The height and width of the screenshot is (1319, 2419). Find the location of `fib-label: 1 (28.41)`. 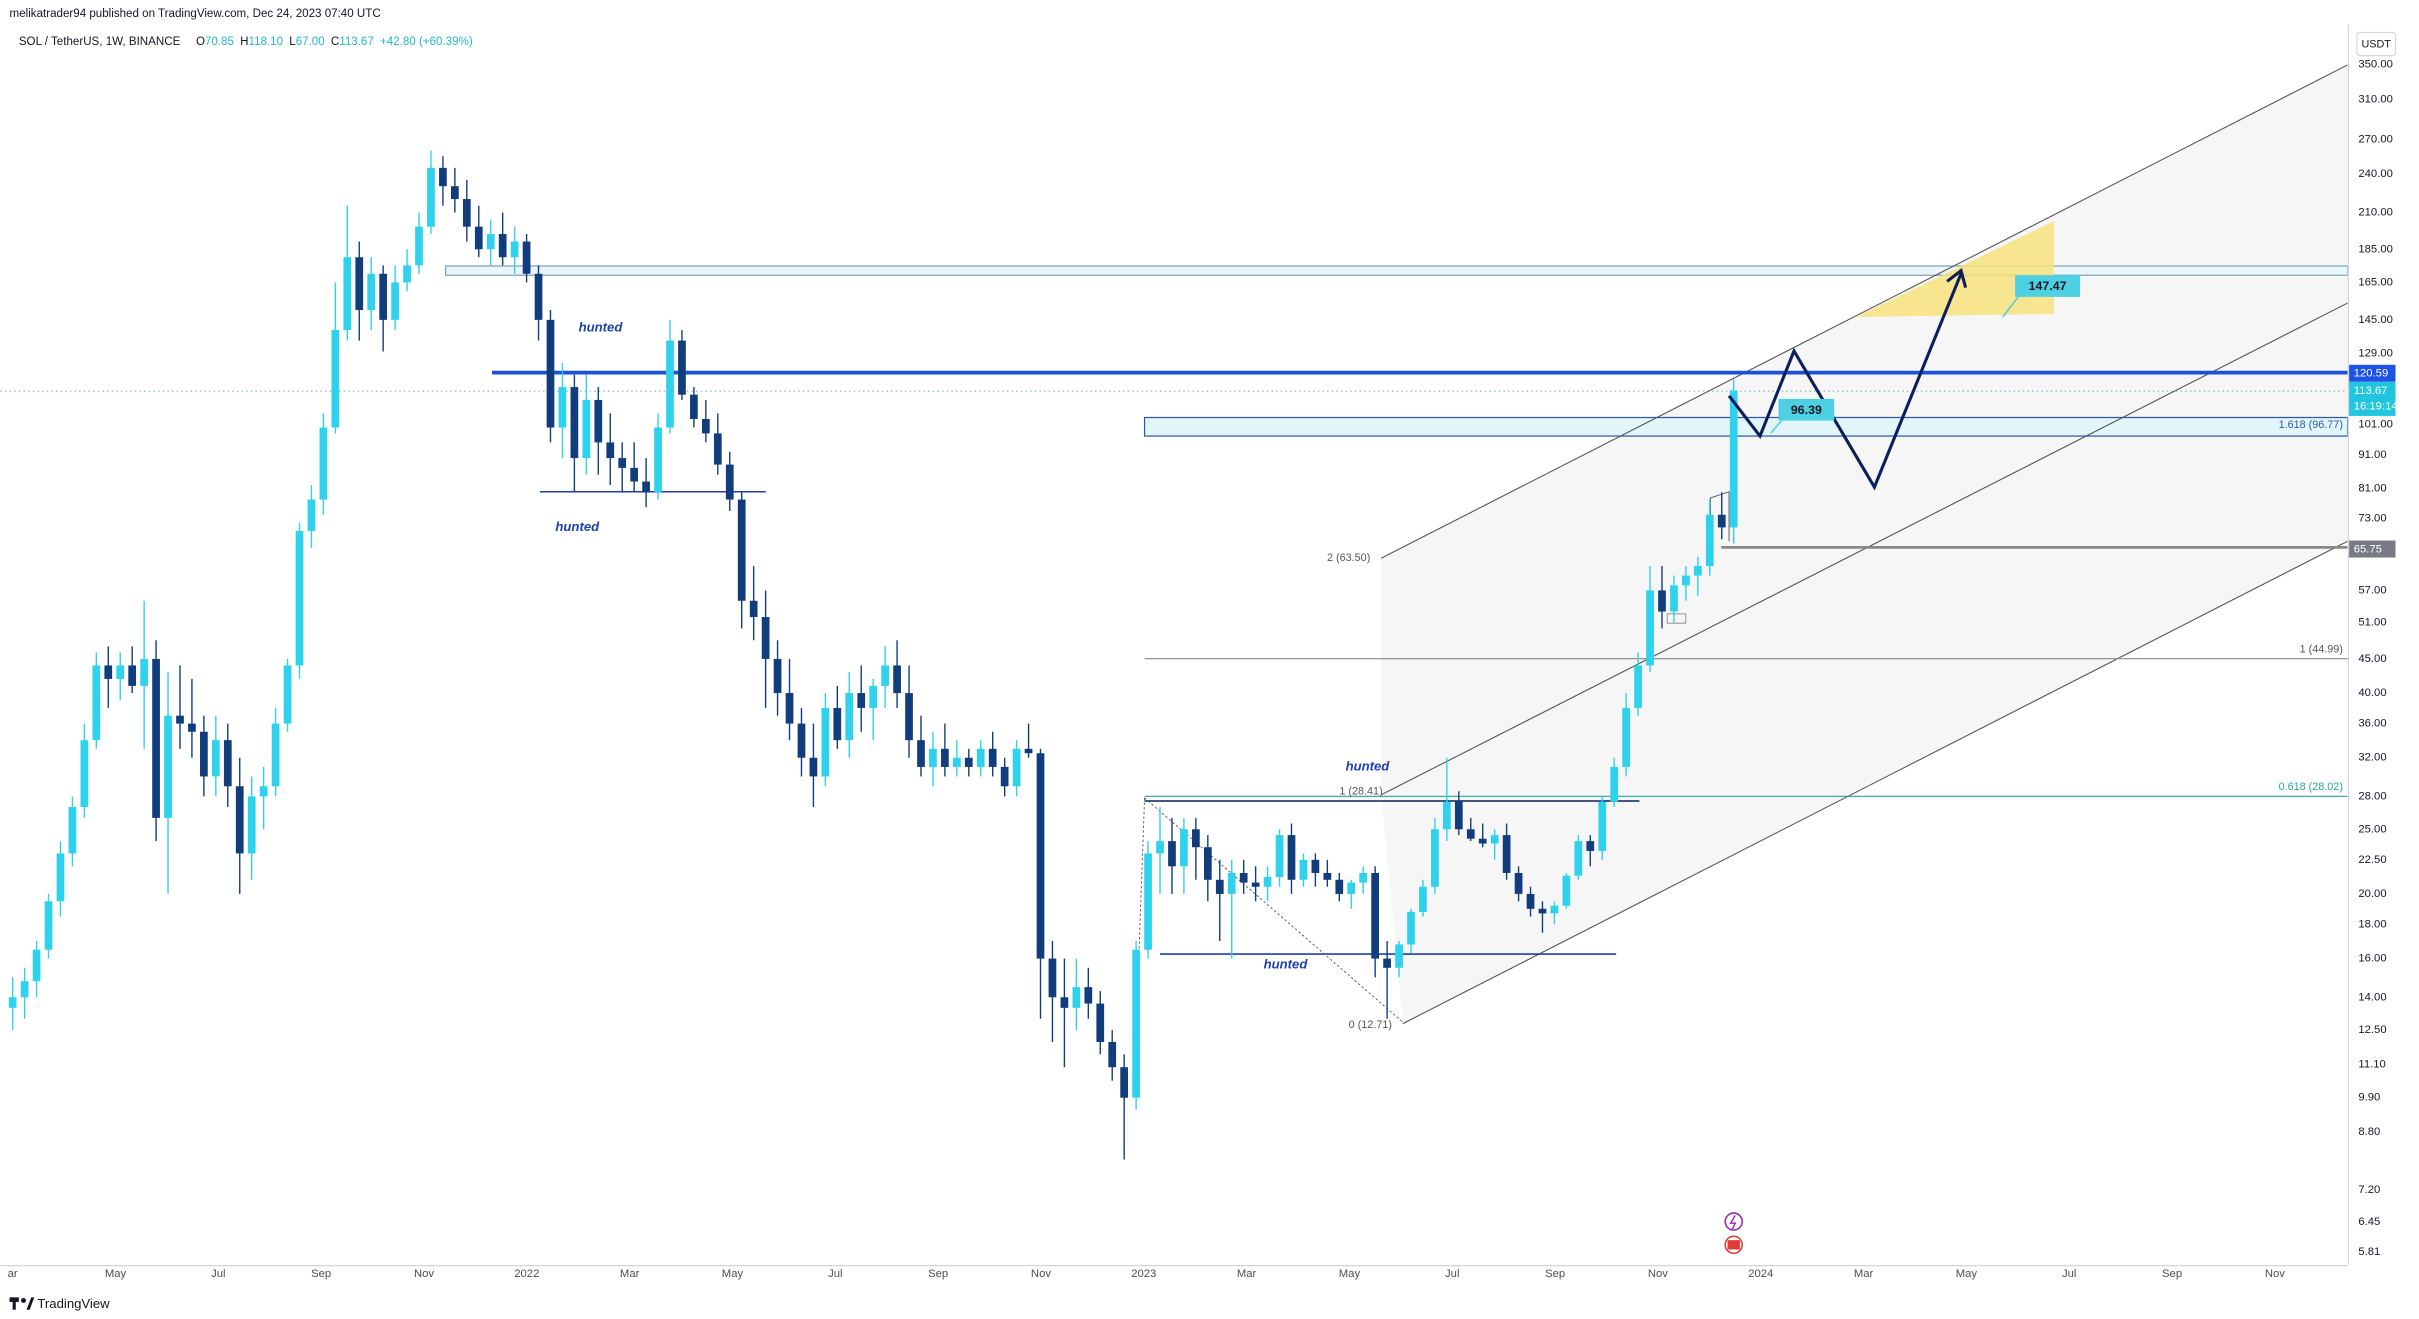

fib-label: 1 (28.41) is located at coordinates (1360, 792).